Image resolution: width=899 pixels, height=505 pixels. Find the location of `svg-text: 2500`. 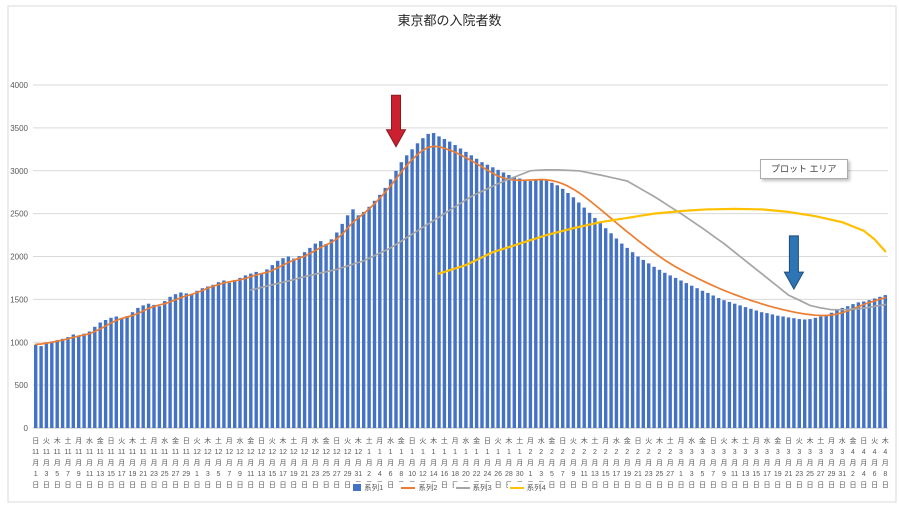

svg-text: 2500 is located at coordinates (19, 214).